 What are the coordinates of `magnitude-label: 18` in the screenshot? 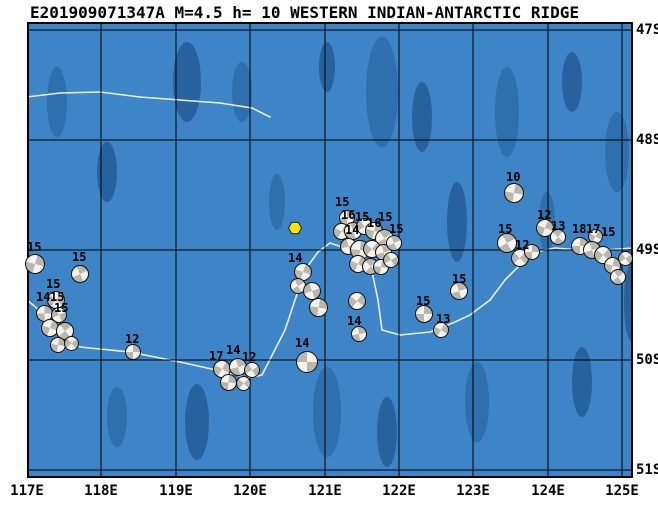 It's located at (579, 229).